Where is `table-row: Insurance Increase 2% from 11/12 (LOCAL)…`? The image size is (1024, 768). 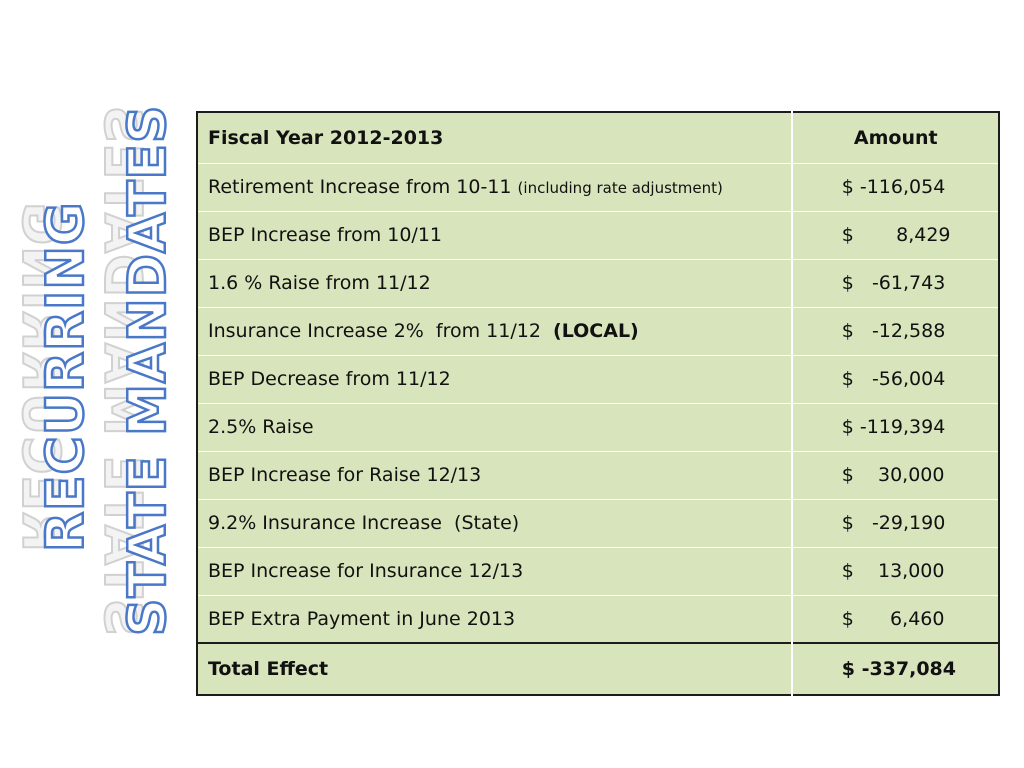 table-row: Insurance Increase 2% from 11/12 (LOCAL)… is located at coordinates (598, 330).